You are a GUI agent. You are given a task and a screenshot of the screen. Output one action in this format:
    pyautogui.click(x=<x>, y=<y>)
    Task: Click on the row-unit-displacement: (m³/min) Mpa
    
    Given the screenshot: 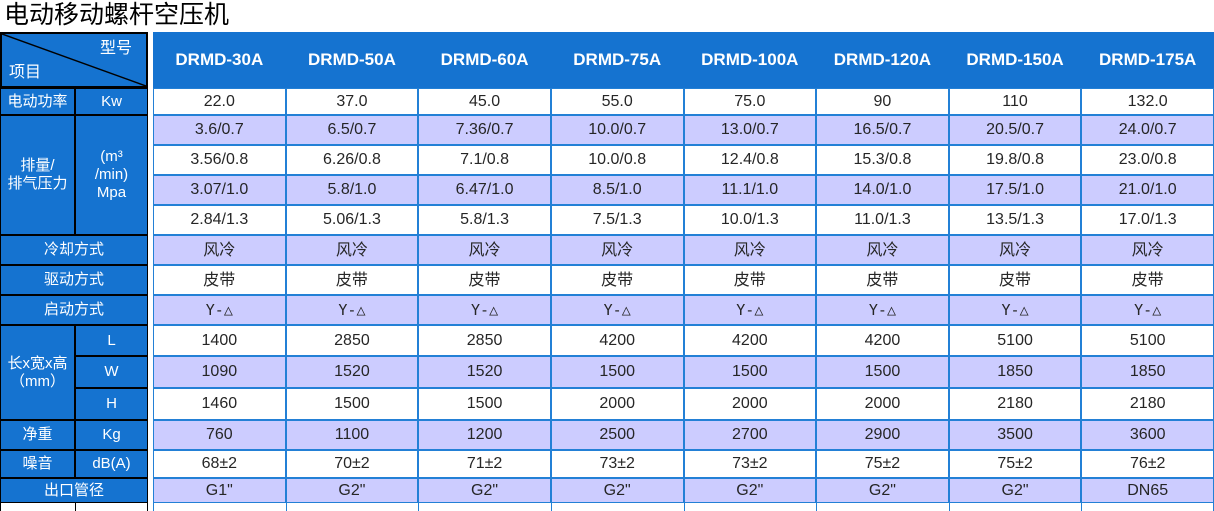 What is the action you would take?
    pyautogui.click(x=111, y=175)
    